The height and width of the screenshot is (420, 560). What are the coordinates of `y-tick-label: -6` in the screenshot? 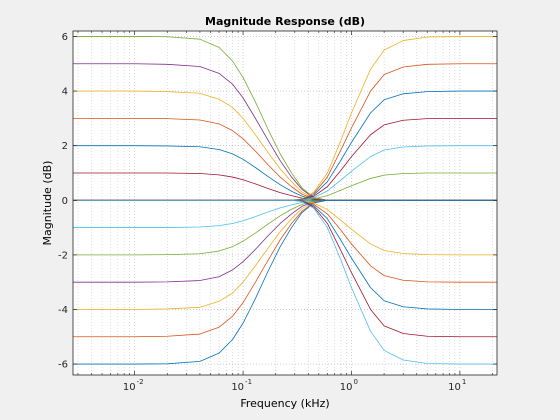 It's located at (63, 365).